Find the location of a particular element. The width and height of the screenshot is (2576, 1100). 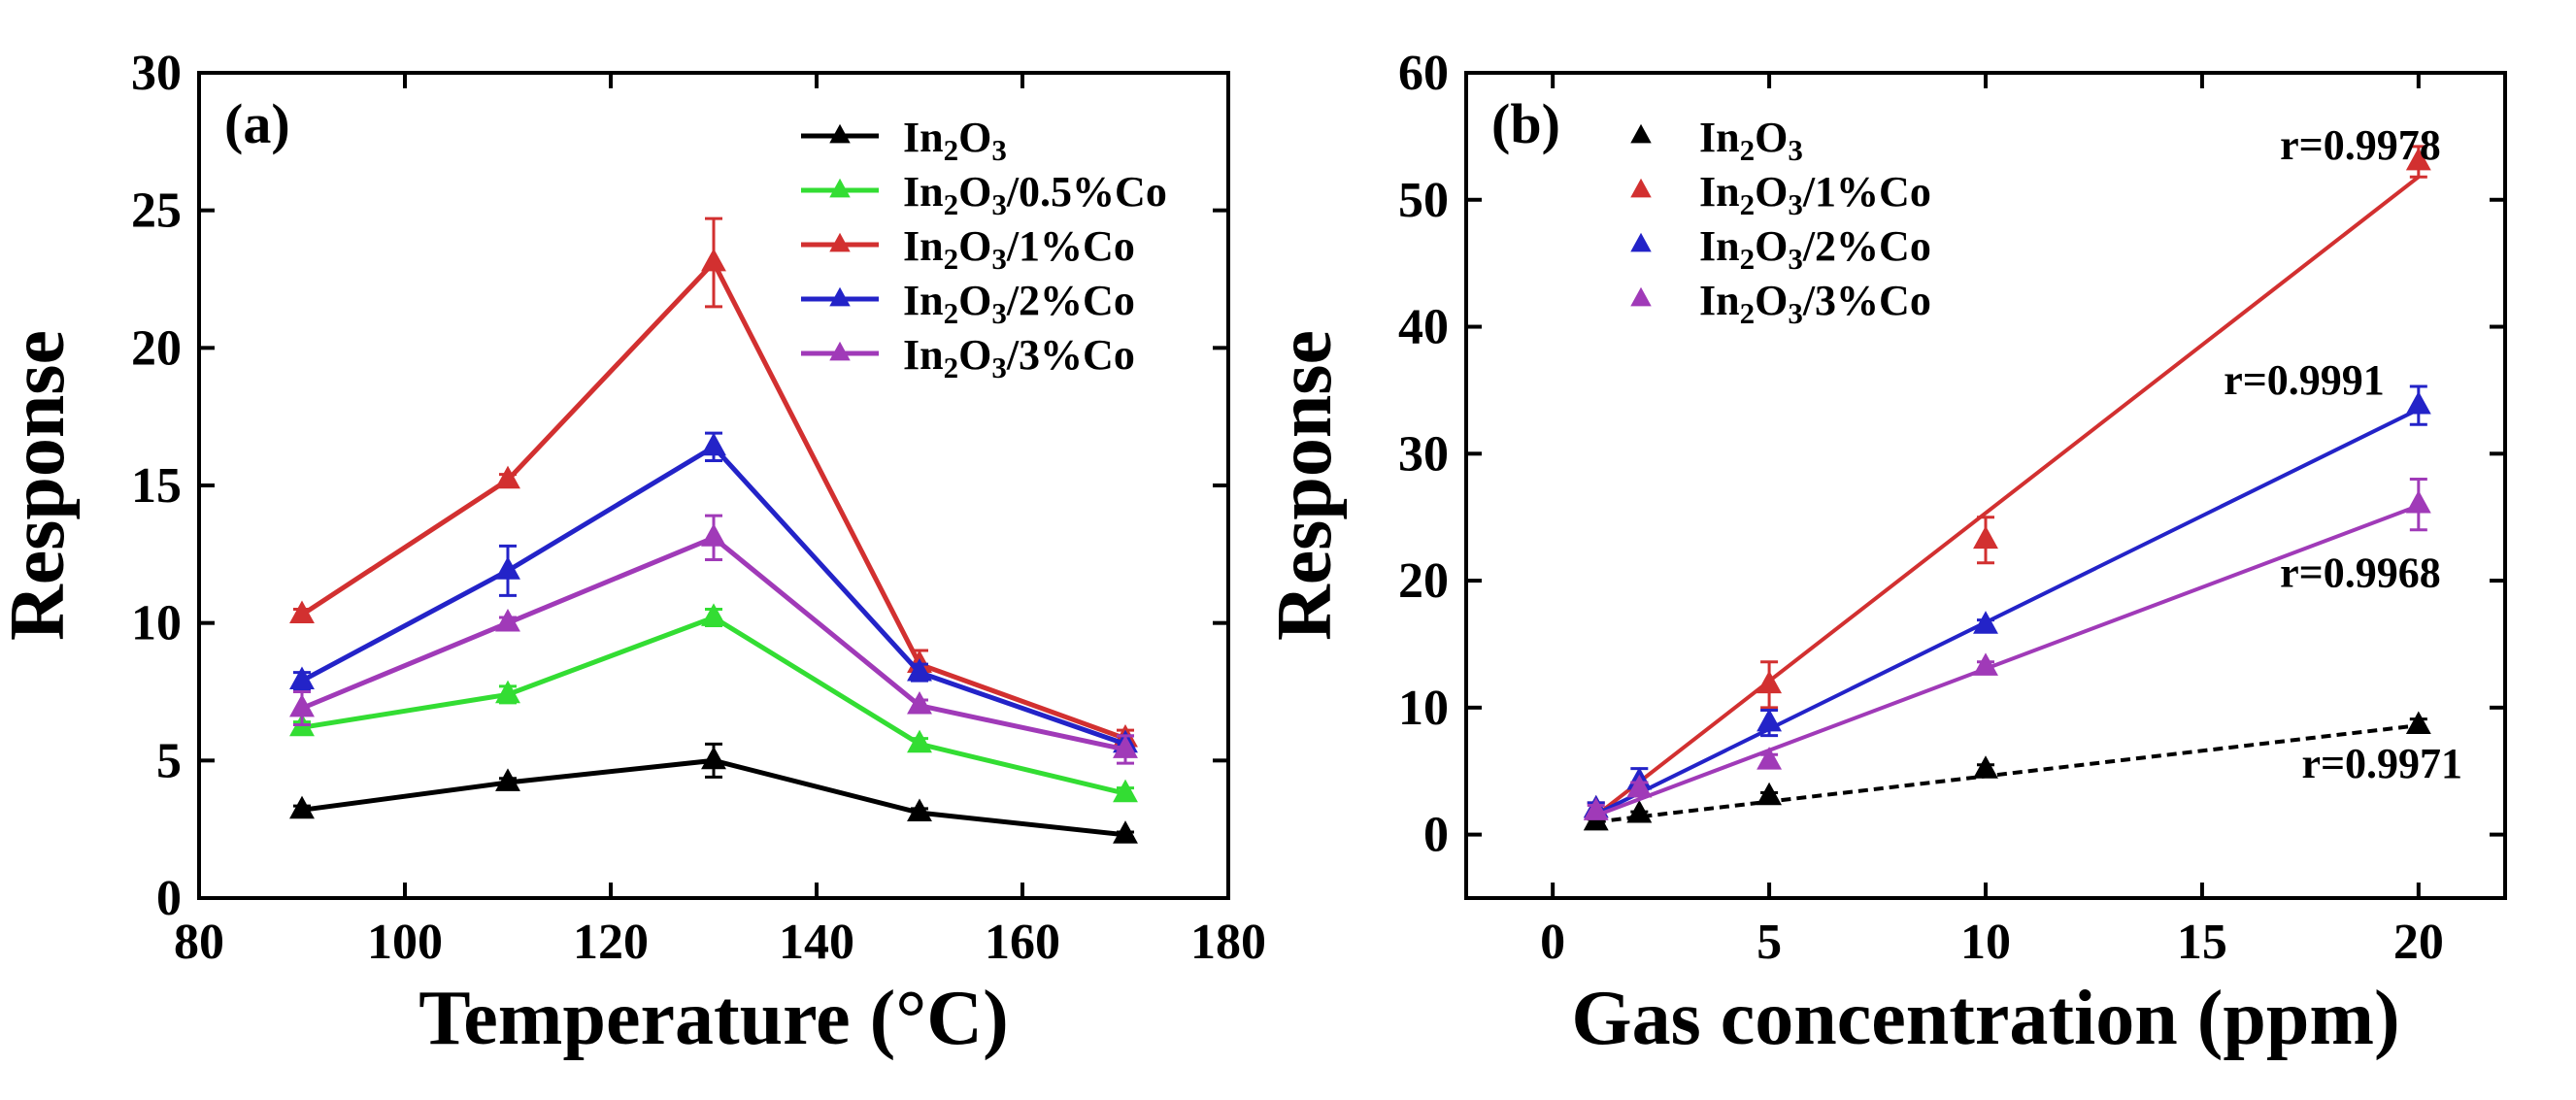

legend-item-4: In2O3/3%Co is located at coordinates (968, 357).